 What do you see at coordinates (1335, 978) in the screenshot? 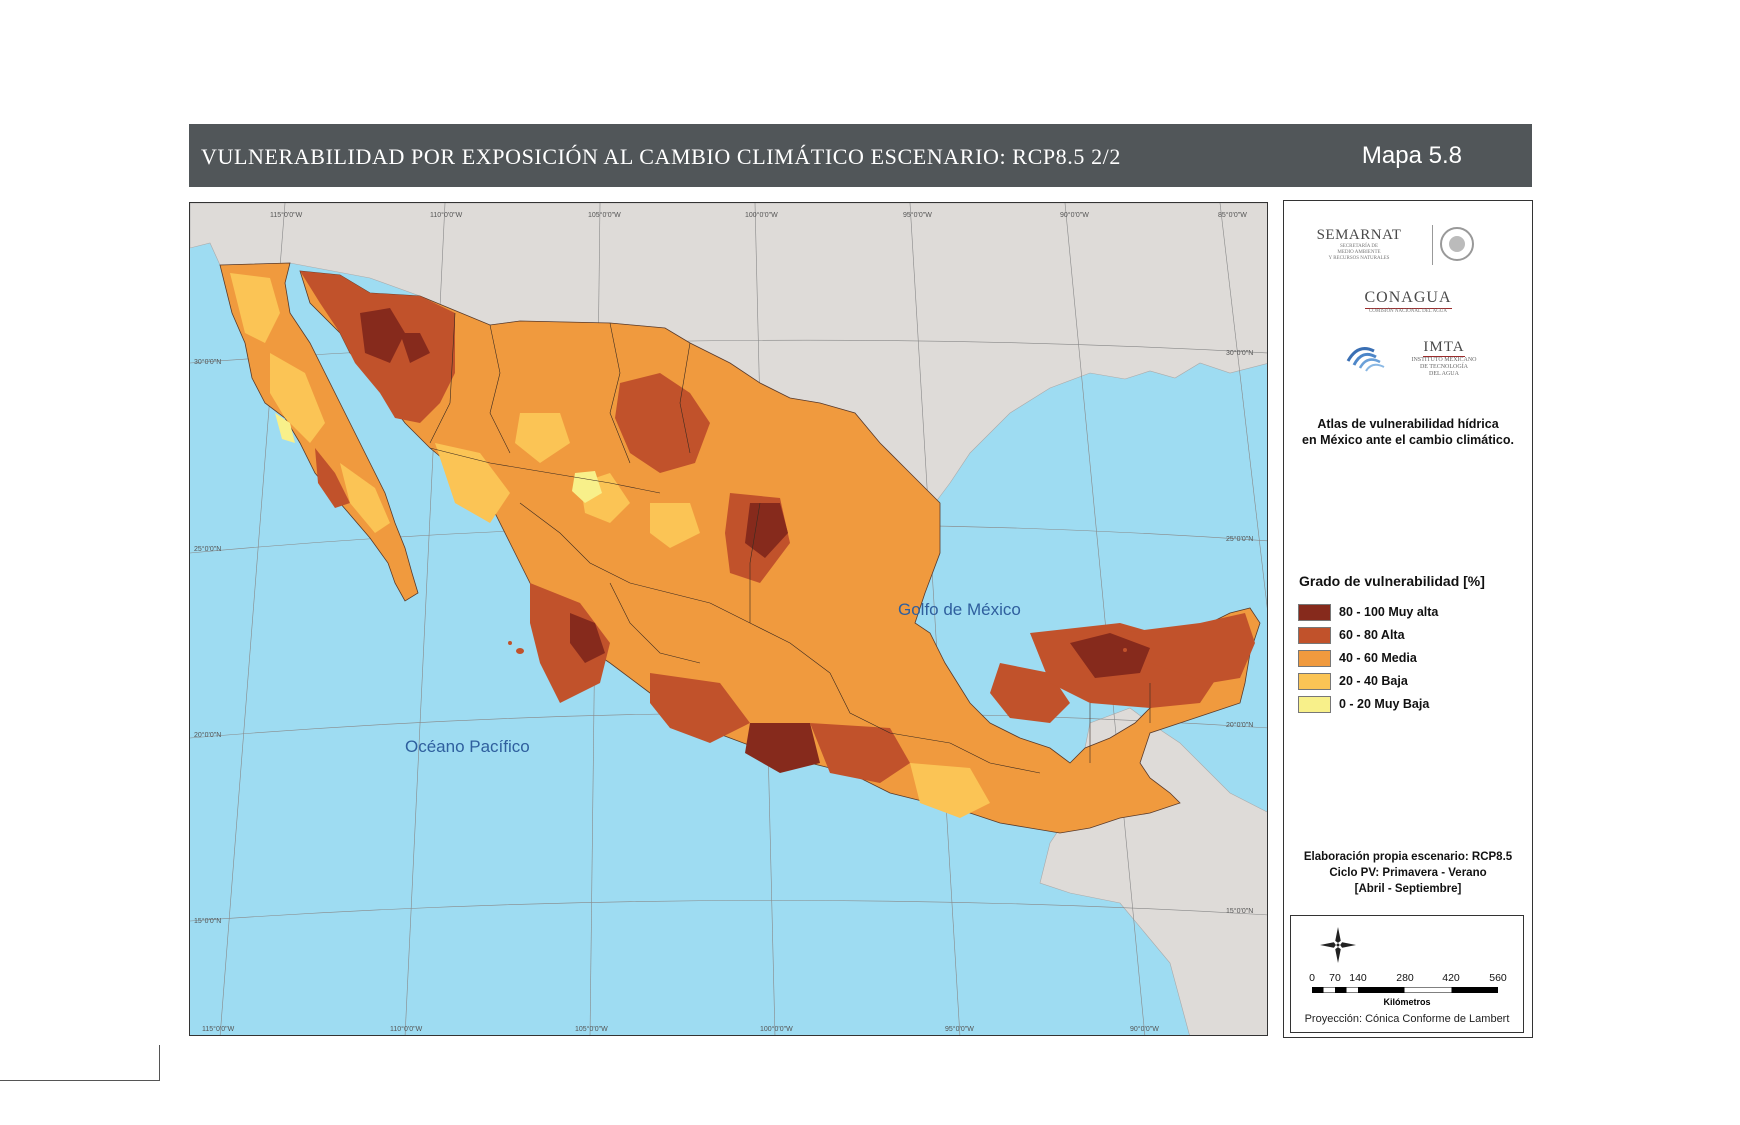
I see `scale-tick: 70` at bounding box center [1335, 978].